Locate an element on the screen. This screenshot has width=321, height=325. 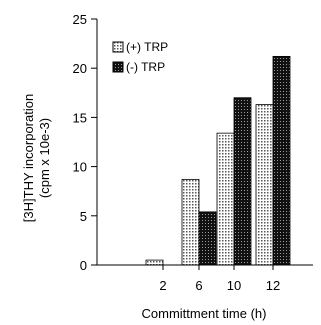
x-axis-ticks: 2 6 10 12 is located at coordinates (219, 279).